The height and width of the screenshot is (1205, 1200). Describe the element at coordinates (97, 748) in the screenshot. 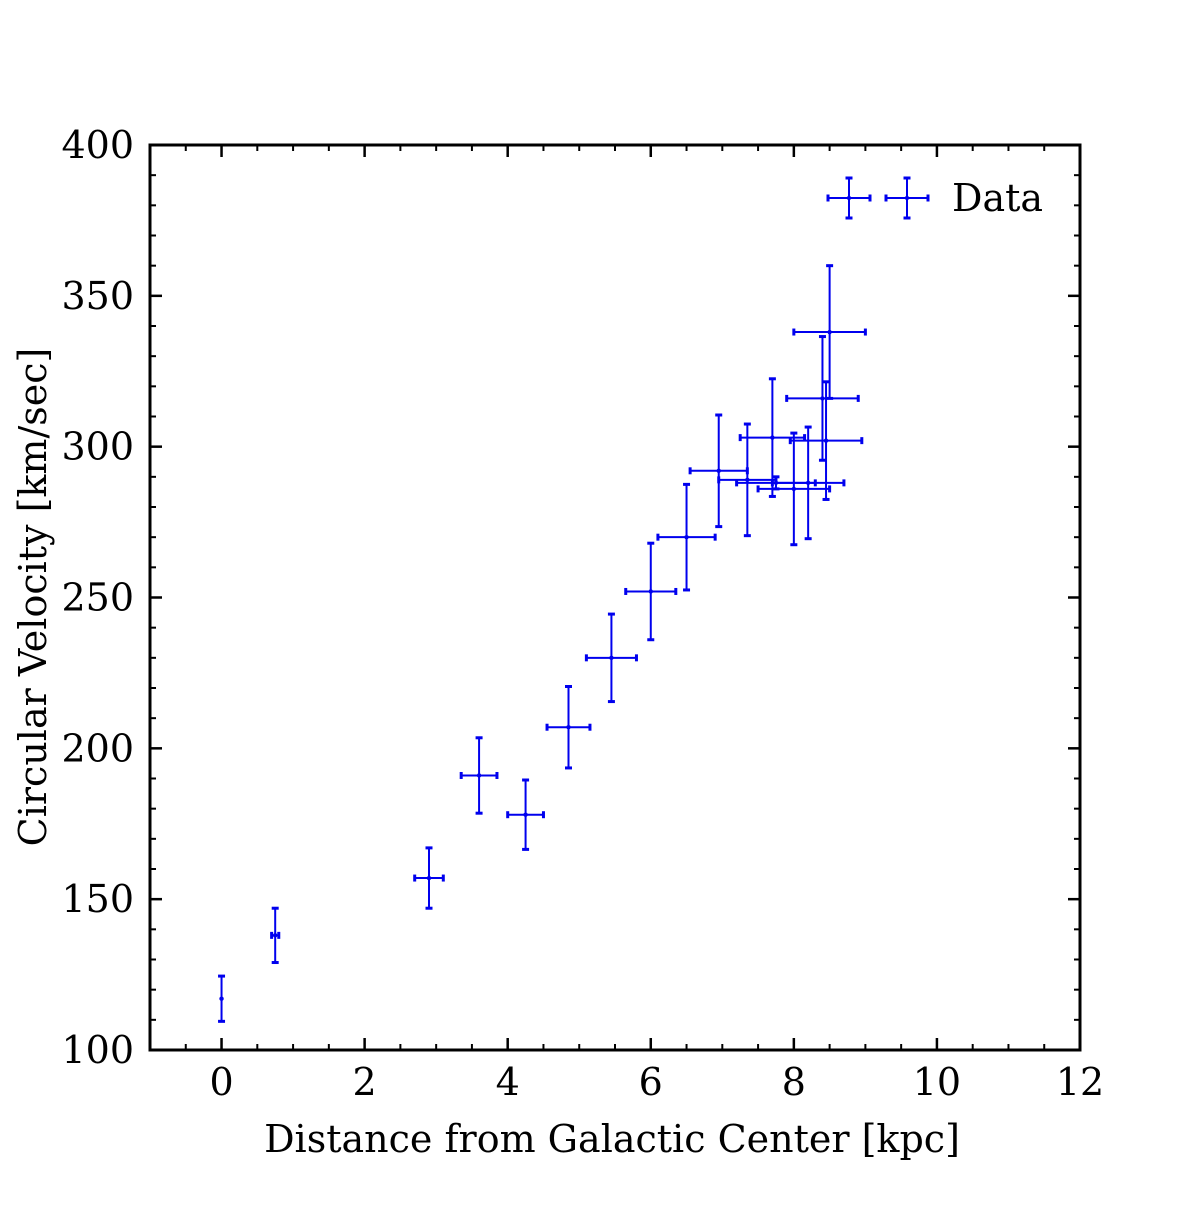

I see `y-tick-label: 200` at that location.